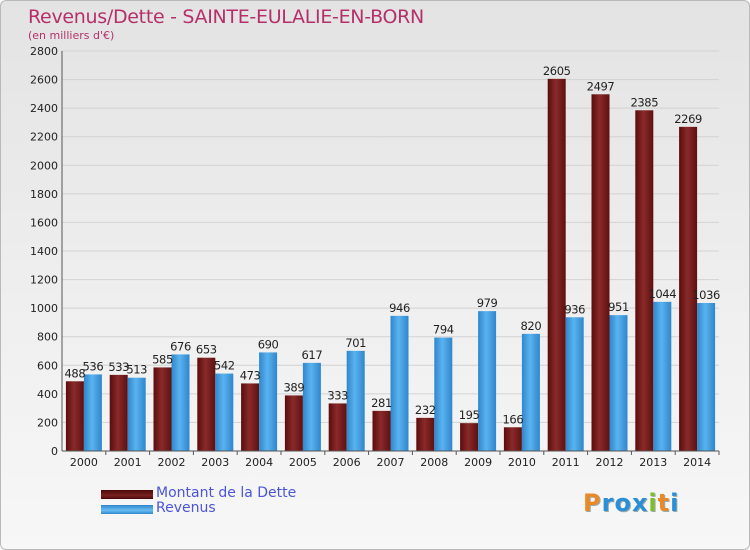 This screenshot has width=750, height=550. What do you see at coordinates (487, 303) in the screenshot?
I see `data-label-revenus: 979` at bounding box center [487, 303].